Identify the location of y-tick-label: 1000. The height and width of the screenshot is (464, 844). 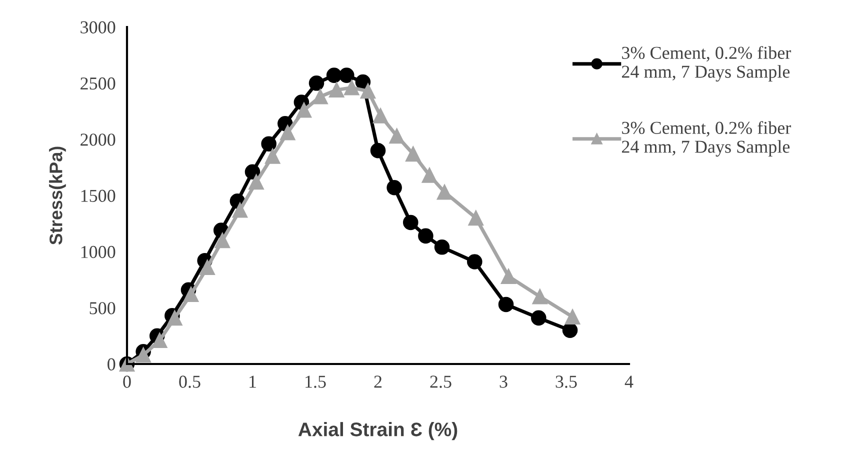
(98, 252).